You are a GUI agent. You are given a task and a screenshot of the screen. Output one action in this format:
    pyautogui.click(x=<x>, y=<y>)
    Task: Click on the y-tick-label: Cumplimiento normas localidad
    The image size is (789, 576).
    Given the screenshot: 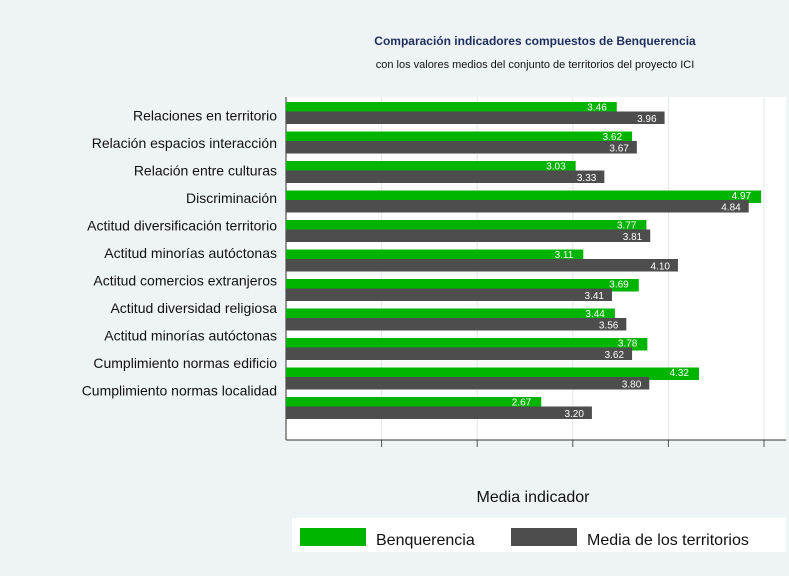 What is the action you would take?
    pyautogui.click(x=179, y=391)
    